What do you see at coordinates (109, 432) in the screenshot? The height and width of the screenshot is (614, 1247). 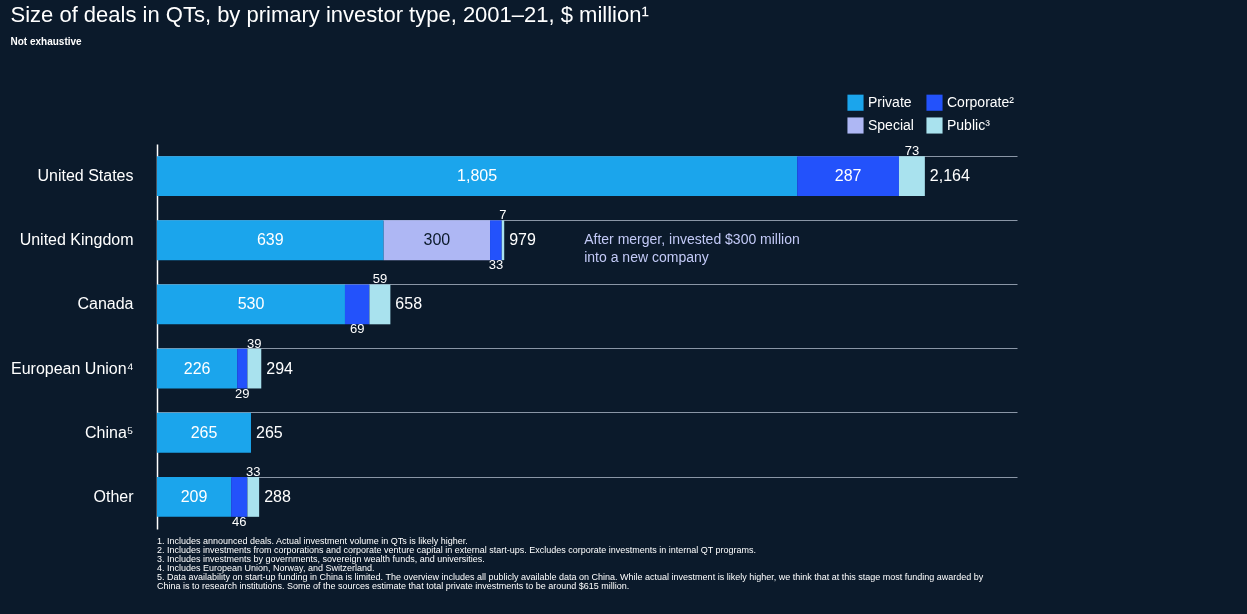 I see `y-tick-label: China⁵` at bounding box center [109, 432].